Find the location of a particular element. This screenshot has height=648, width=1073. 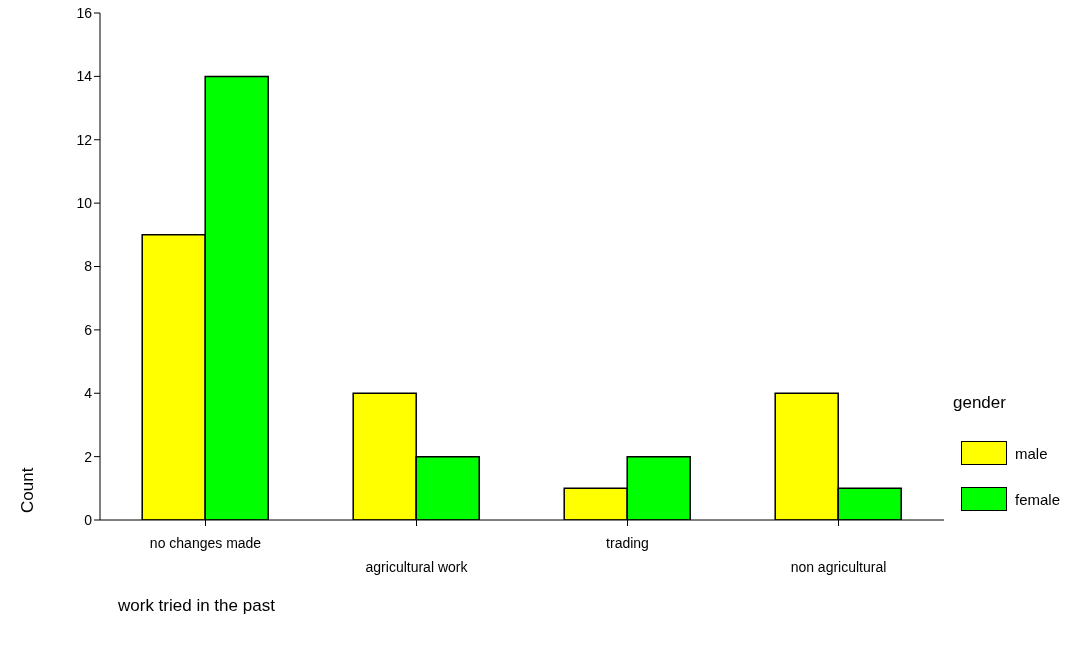

y-tick-label: 14 is located at coordinates (84, 76).